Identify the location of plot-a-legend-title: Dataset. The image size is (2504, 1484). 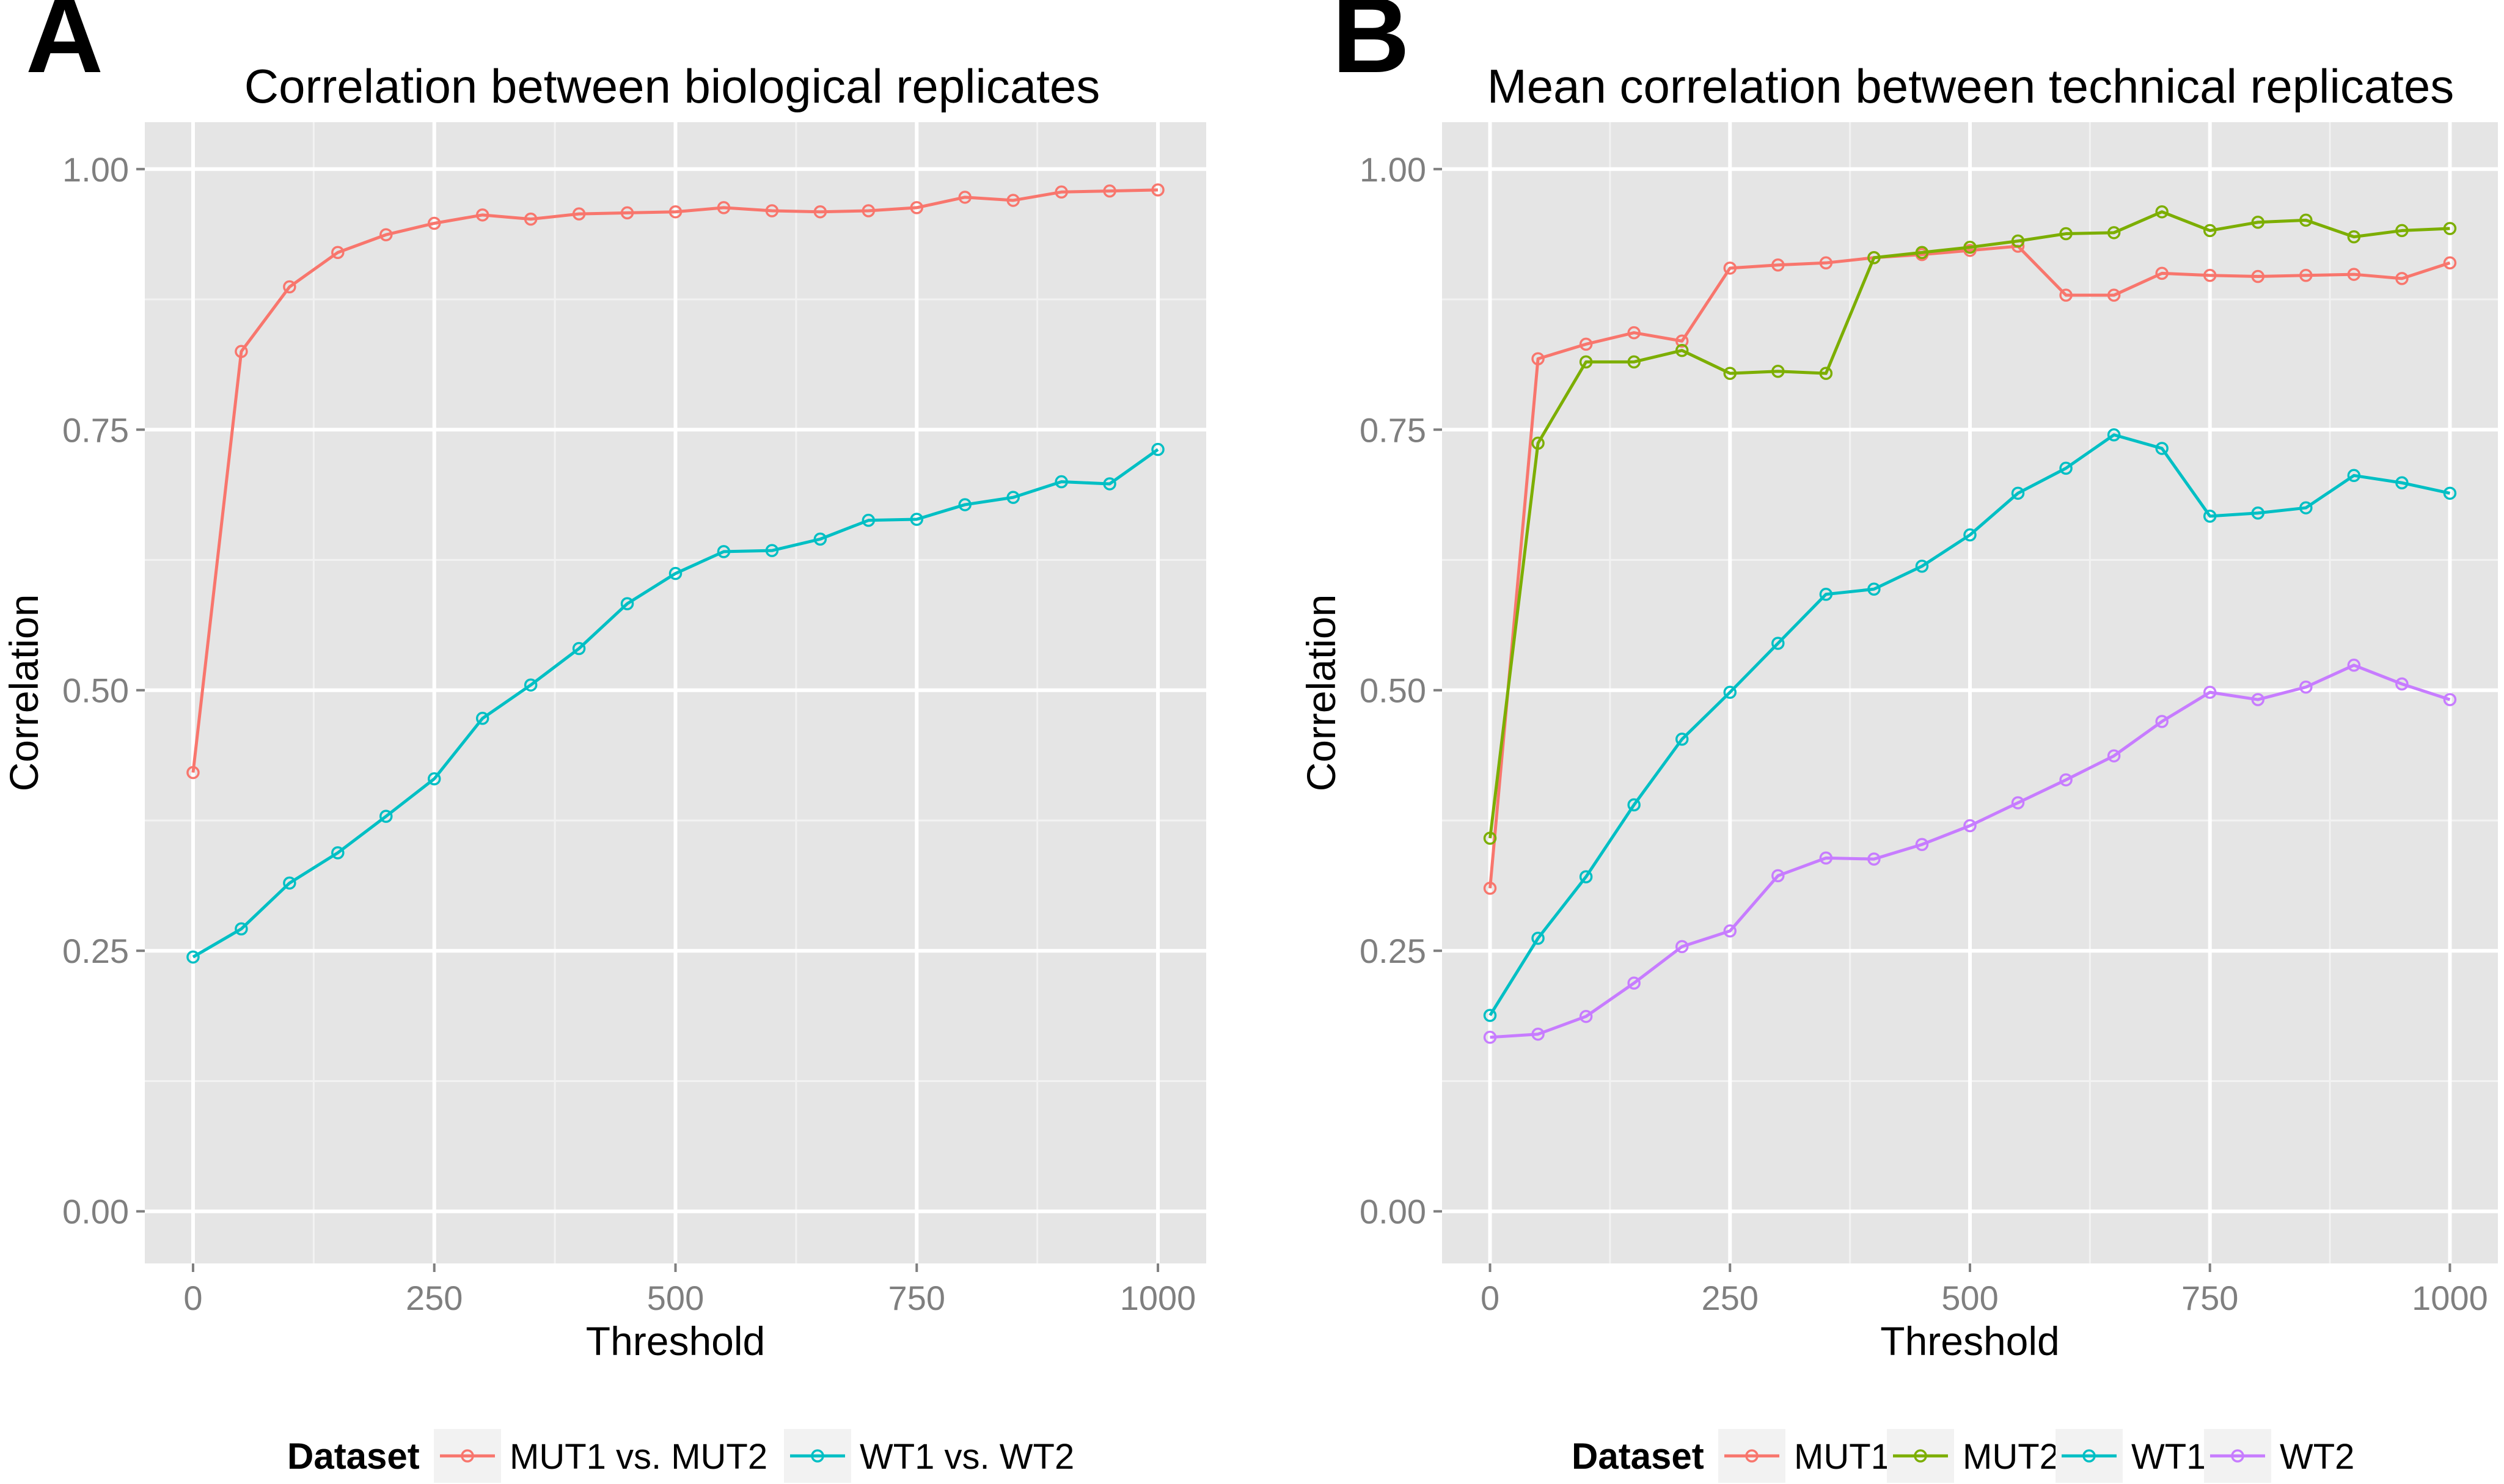
(354, 1456).